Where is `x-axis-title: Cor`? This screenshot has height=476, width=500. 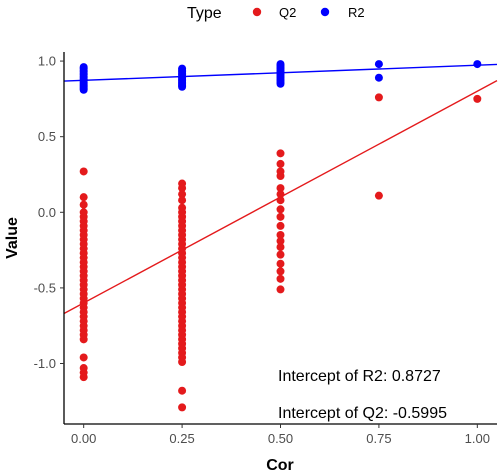
x-axis-title: Cor is located at coordinates (280, 465).